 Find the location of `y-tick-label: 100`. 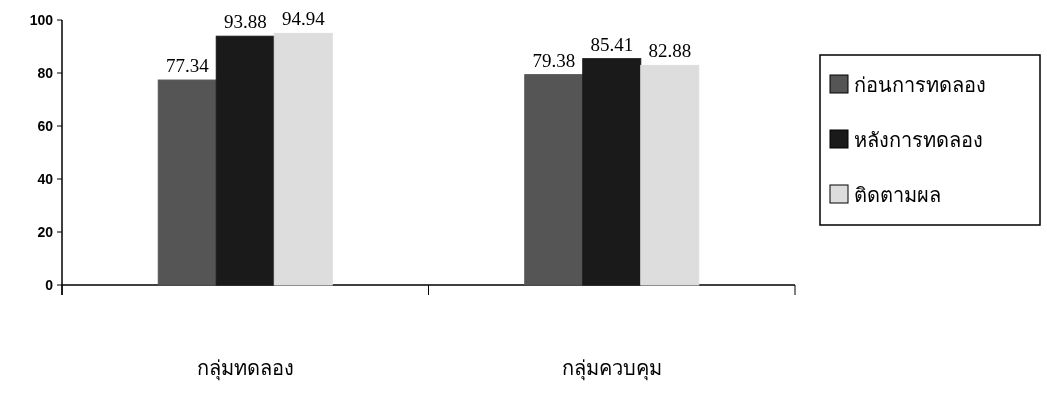

y-tick-label: 100 is located at coordinates (41, 20).